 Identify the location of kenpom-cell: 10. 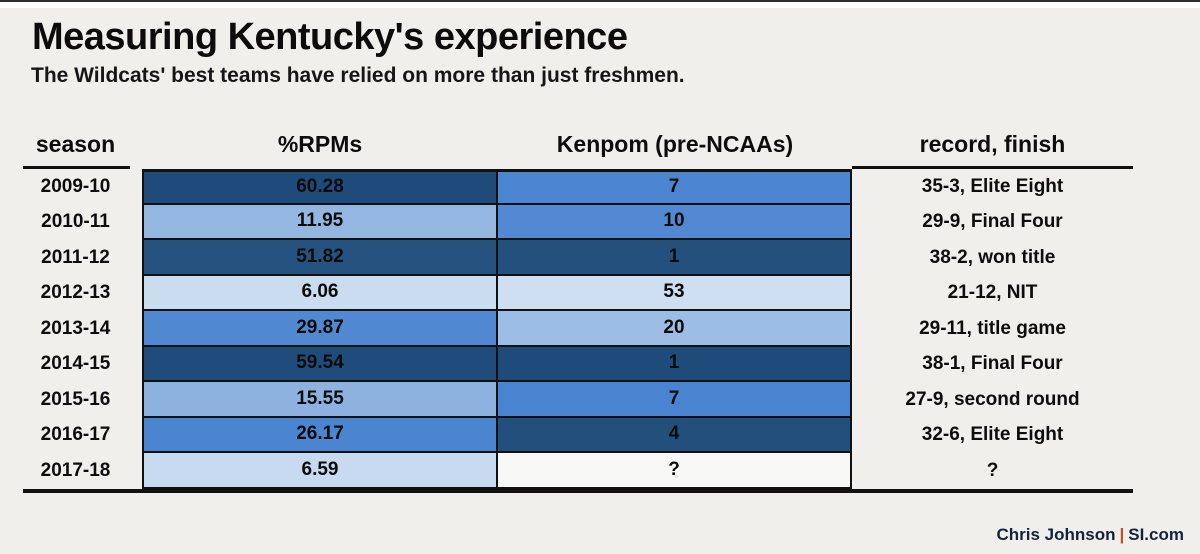
(675, 222).